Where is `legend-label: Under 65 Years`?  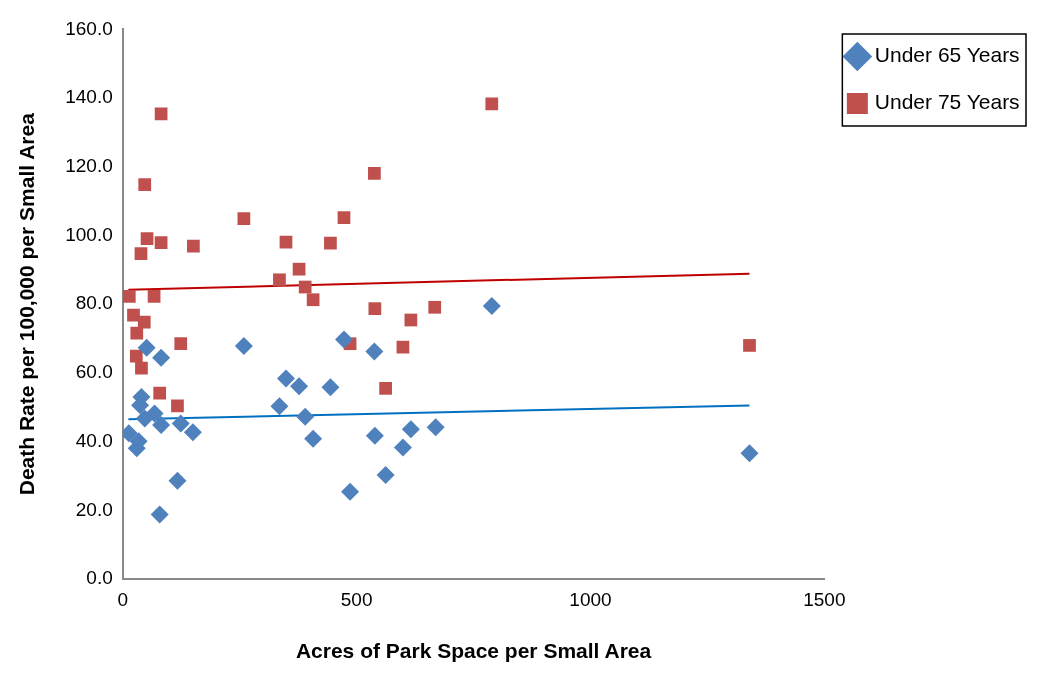 legend-label: Under 65 Years is located at coordinates (947, 55).